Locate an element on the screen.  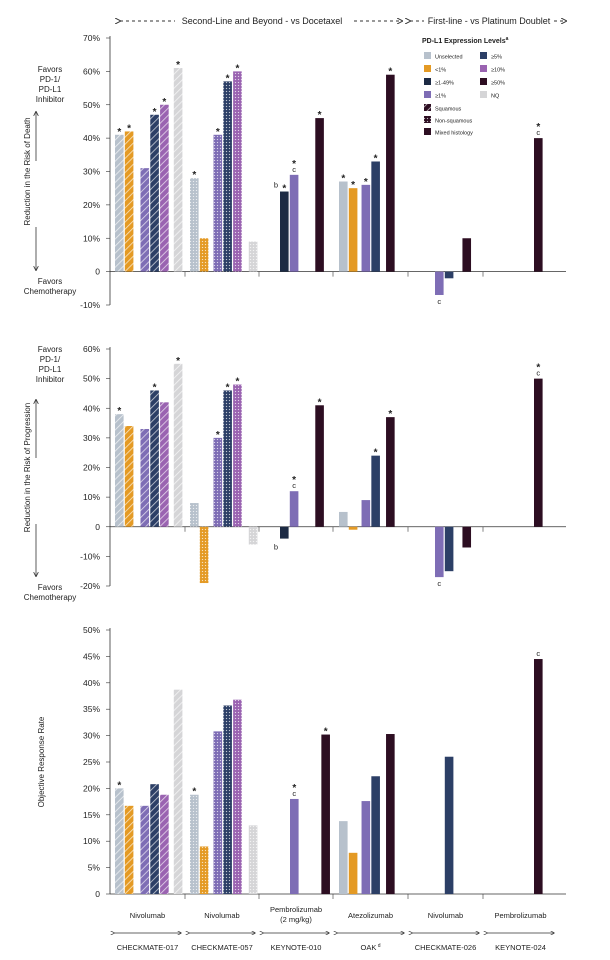
favors-pd-label-2-line: Inhibitor is located at coordinates (50, 379).